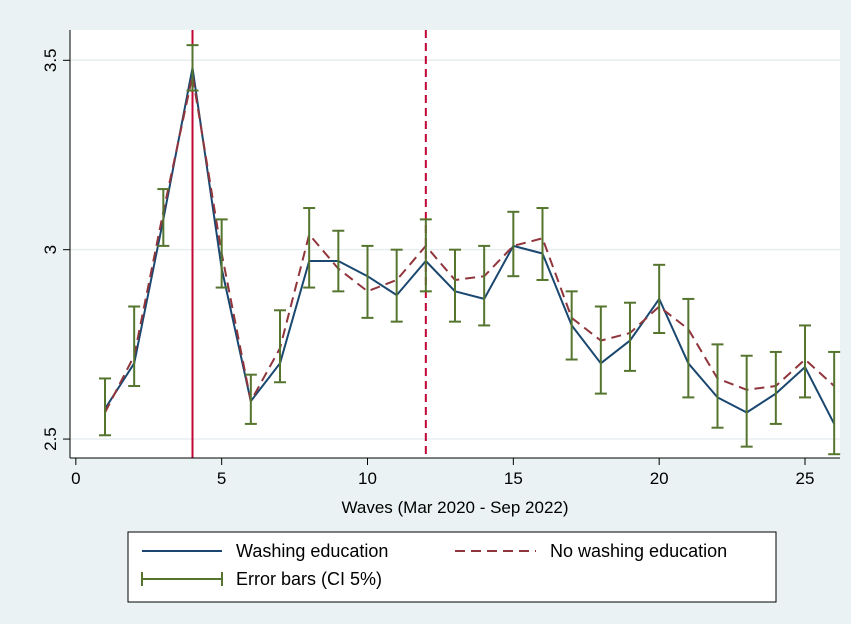 The height and width of the screenshot is (624, 851). Describe the element at coordinates (50, 439) in the screenshot. I see `y-tick-label: 2.5` at that location.